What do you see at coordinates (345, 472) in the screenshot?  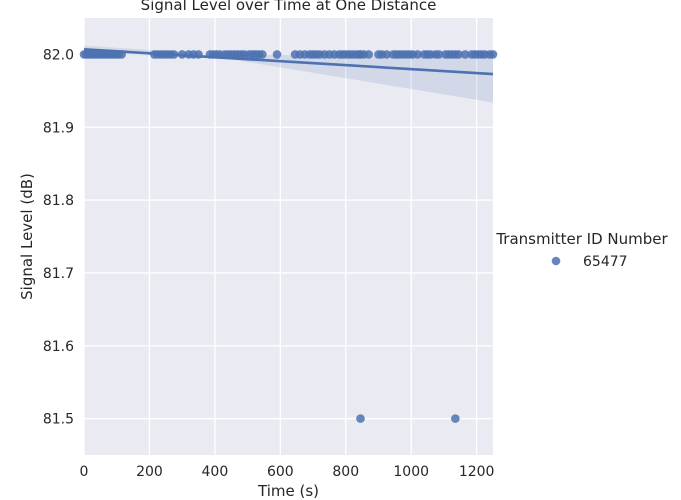 I see `x-tick-label: 800` at bounding box center [345, 472].